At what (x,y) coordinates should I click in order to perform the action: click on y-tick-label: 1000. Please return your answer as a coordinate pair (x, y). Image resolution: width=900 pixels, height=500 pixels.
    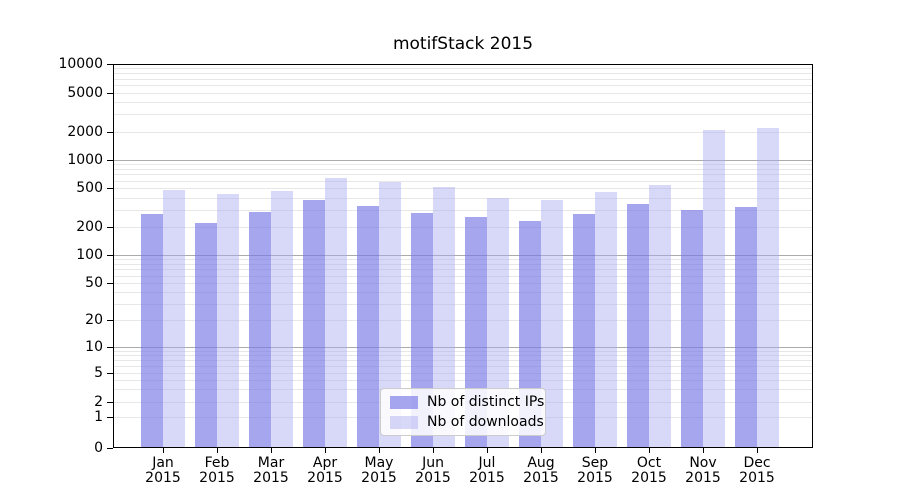
    Looking at the image, I should click on (85, 159).